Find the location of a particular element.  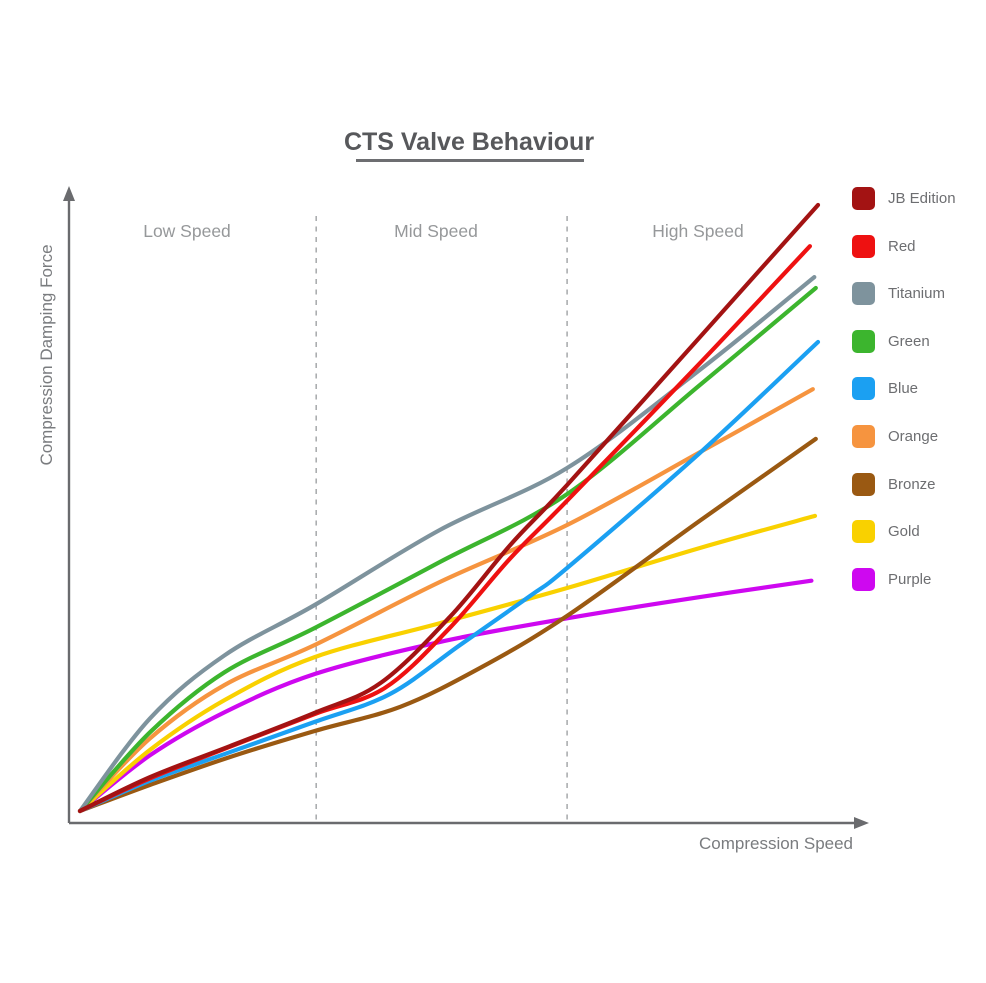

legend-item: Titanium is located at coordinates (904, 294).